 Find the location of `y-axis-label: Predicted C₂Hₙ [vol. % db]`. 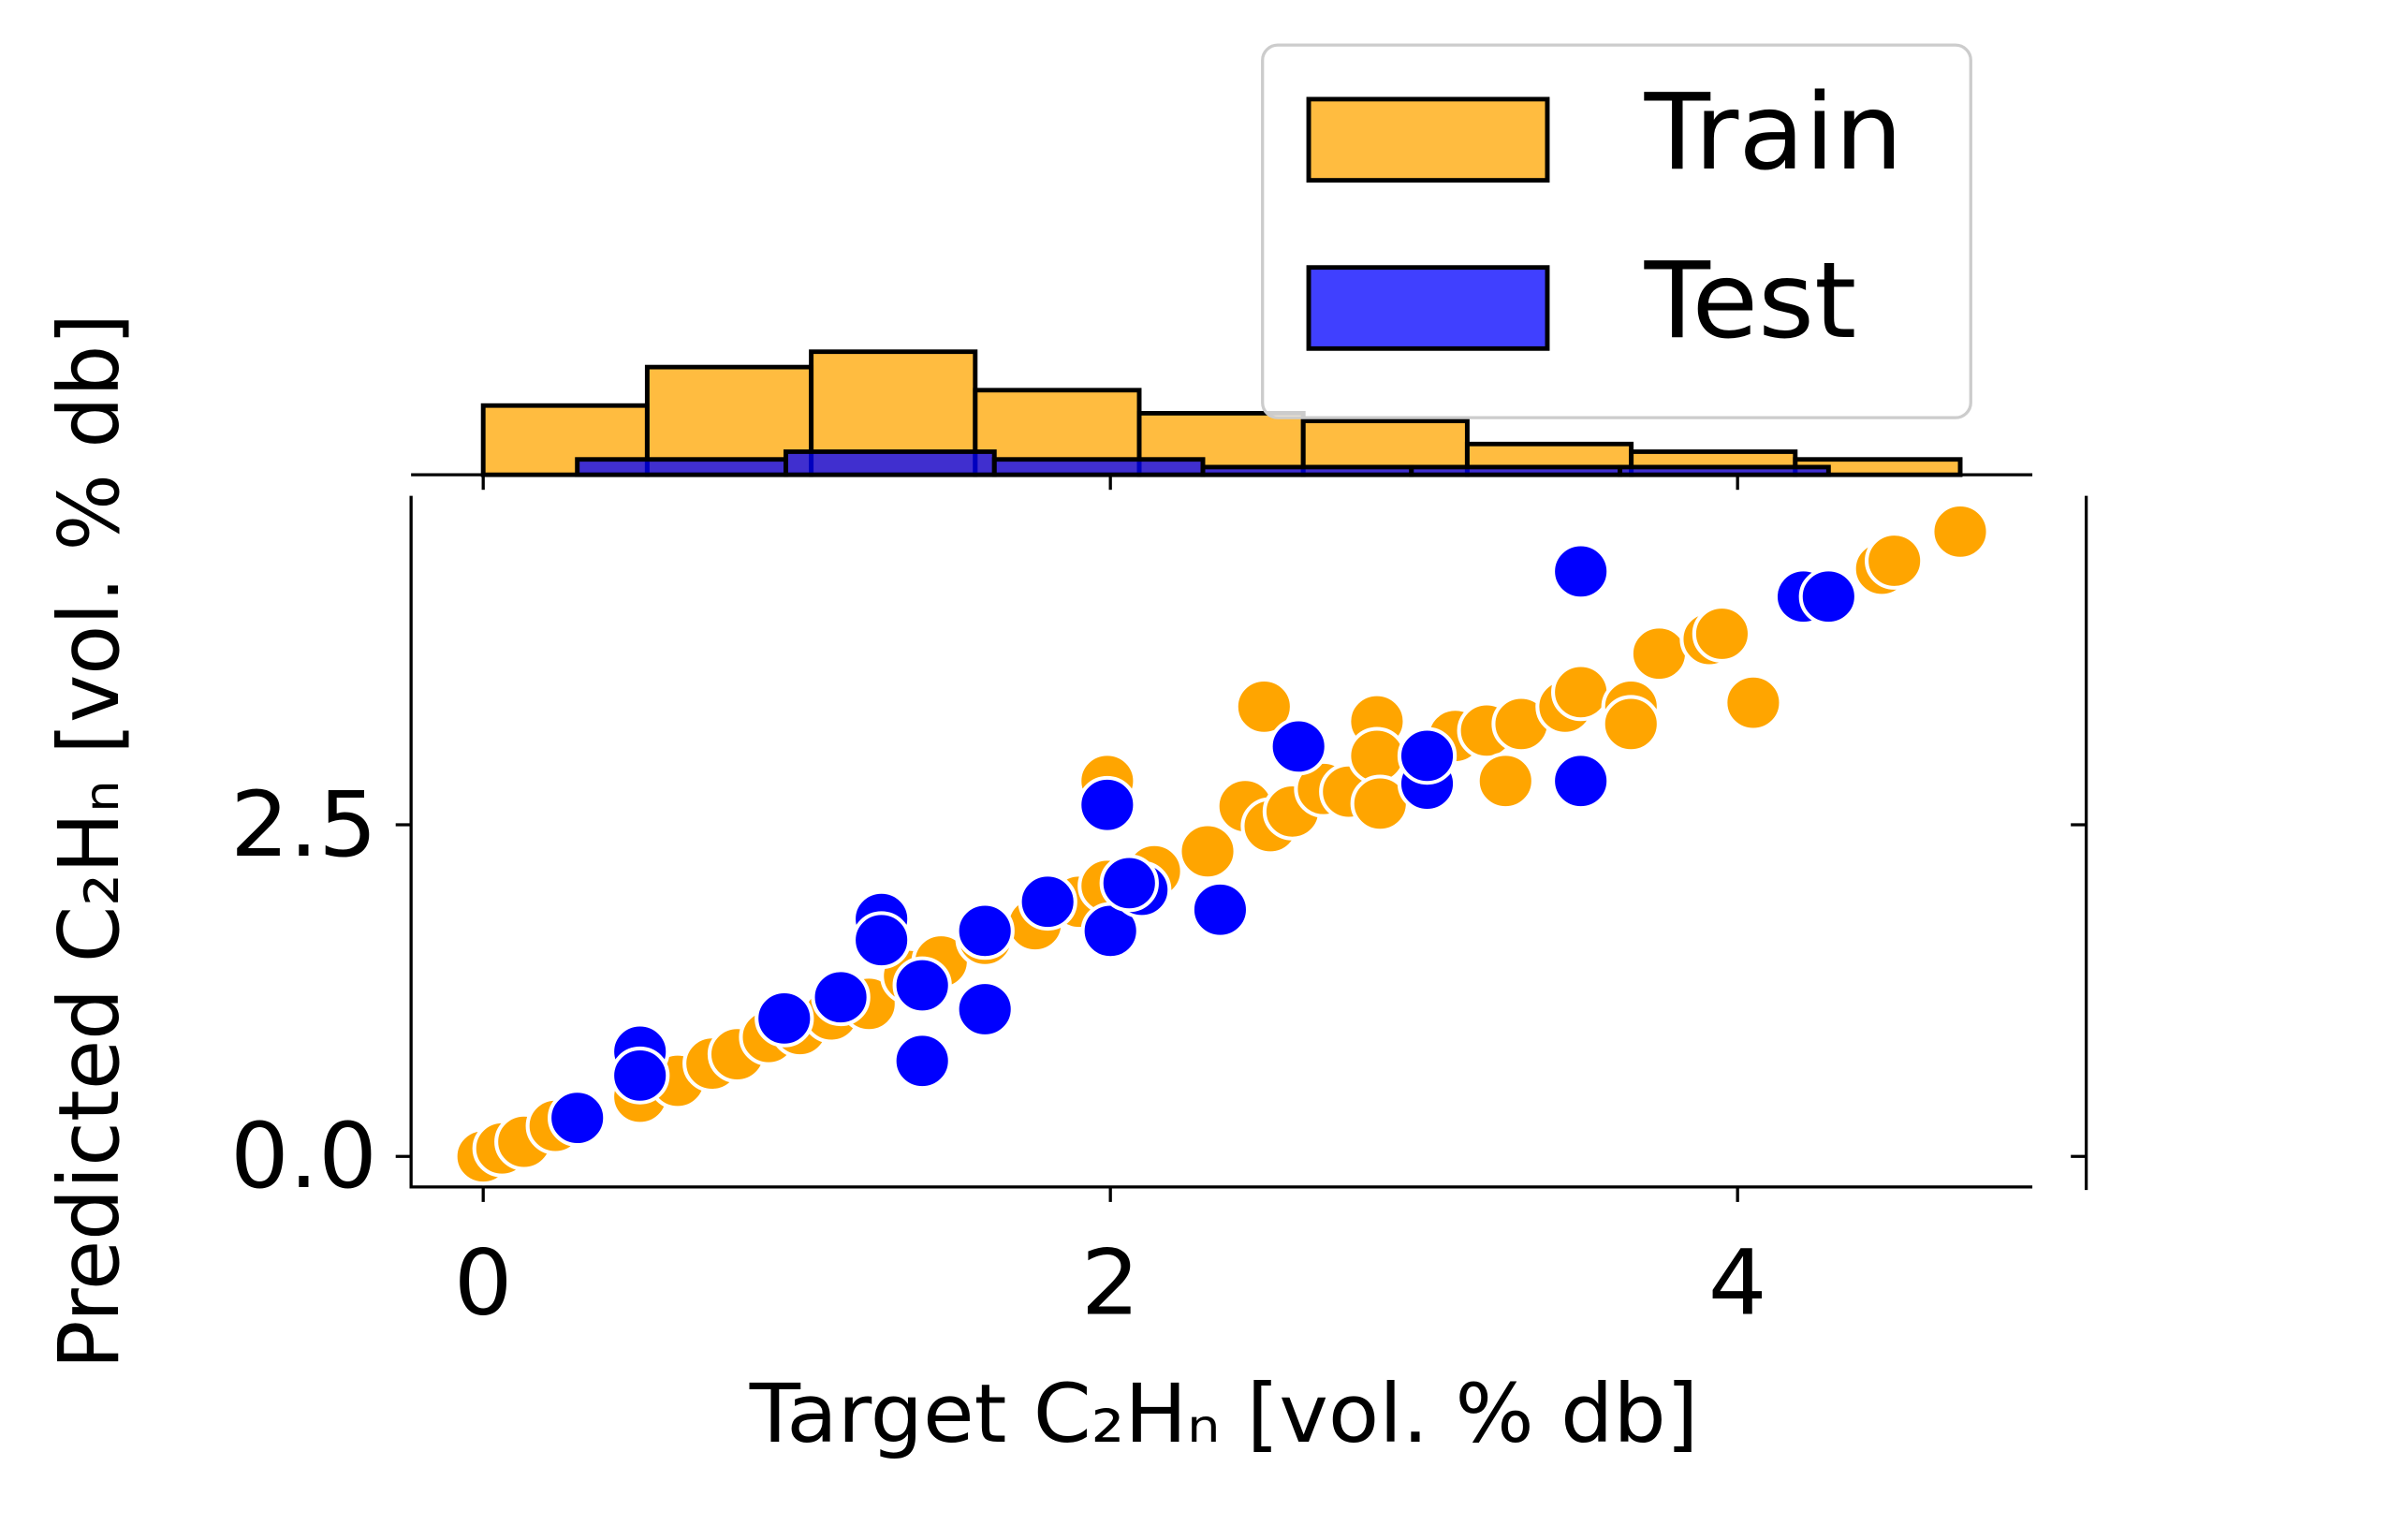

y-axis-label: Predicted C₂Hₙ [vol. % db] is located at coordinates (89, 842).